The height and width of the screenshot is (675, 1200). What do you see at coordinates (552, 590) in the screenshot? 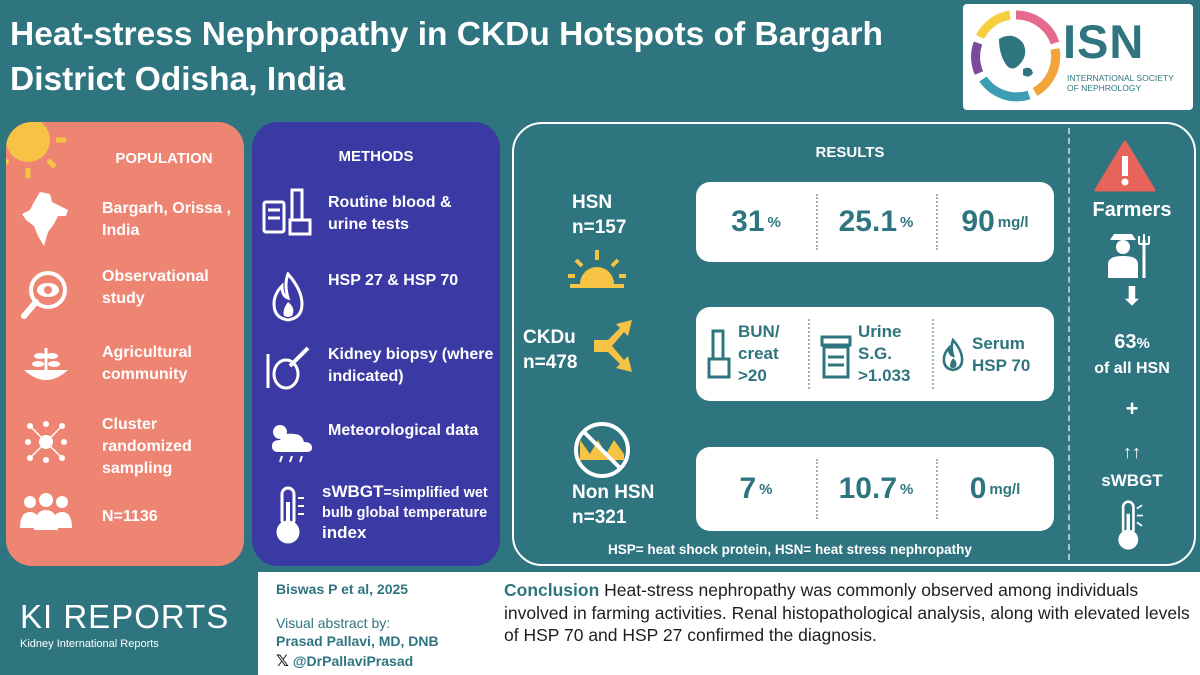
I see `conclusion-heading: Conclusion` at bounding box center [552, 590].